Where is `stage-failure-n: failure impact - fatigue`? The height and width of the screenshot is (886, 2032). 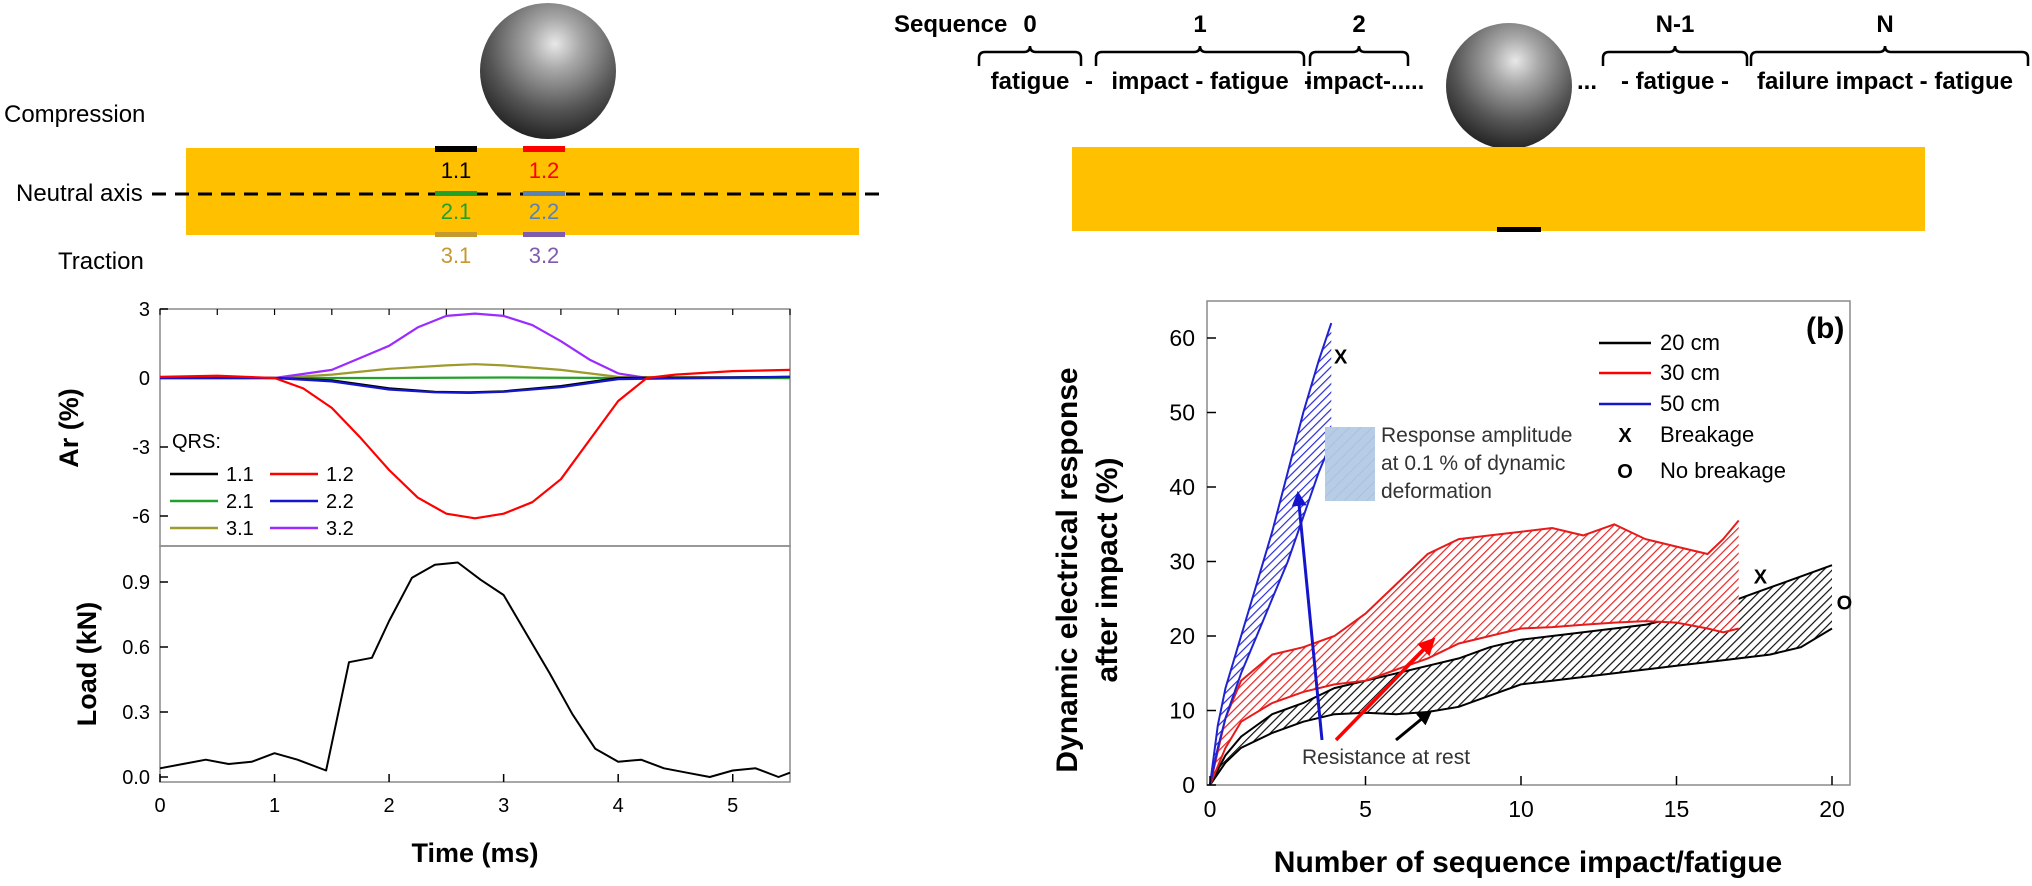
stage-failure-n: failure impact - fatigue is located at coordinates (1885, 81).